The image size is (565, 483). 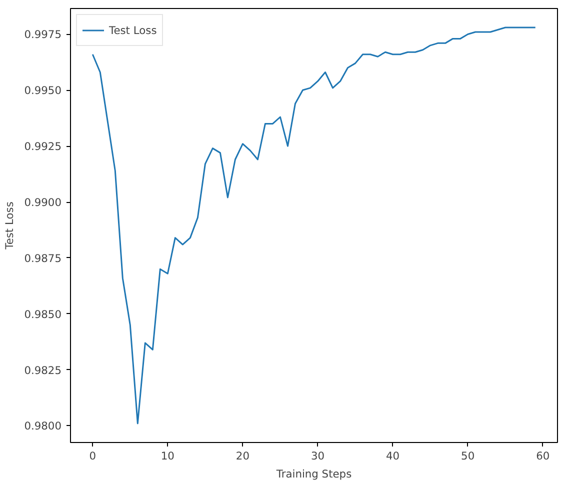 I want to click on x-tick-label: 50, so click(x=468, y=456).